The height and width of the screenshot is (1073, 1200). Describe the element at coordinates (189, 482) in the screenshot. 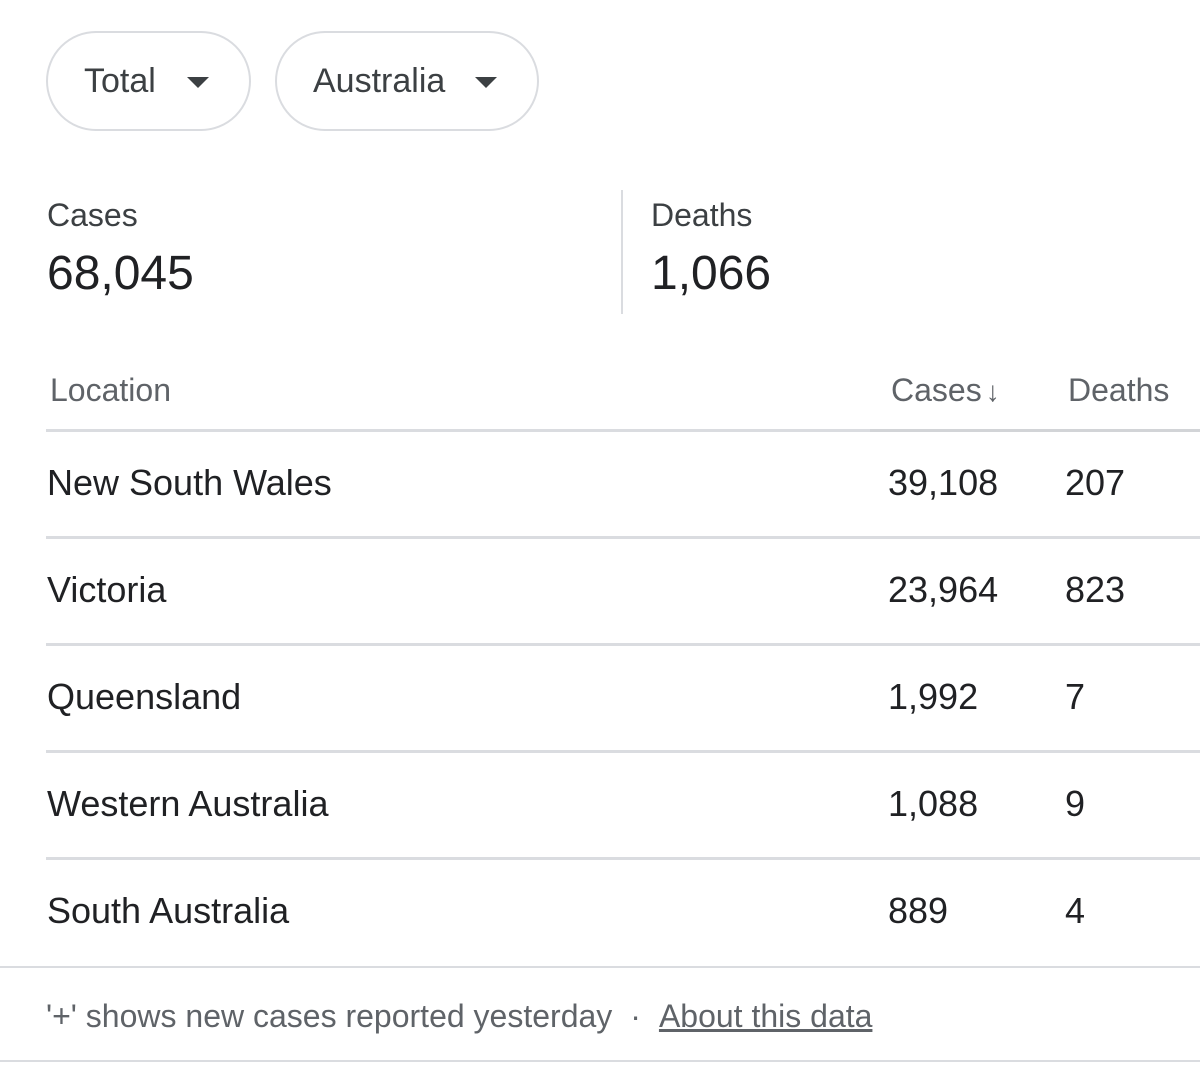

I see `row-location: New South Wales` at that location.